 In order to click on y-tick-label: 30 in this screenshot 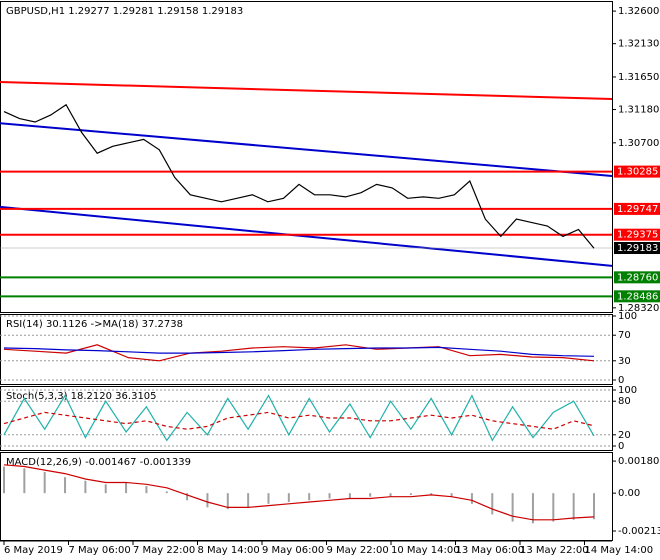, I will do `click(624, 361)`.